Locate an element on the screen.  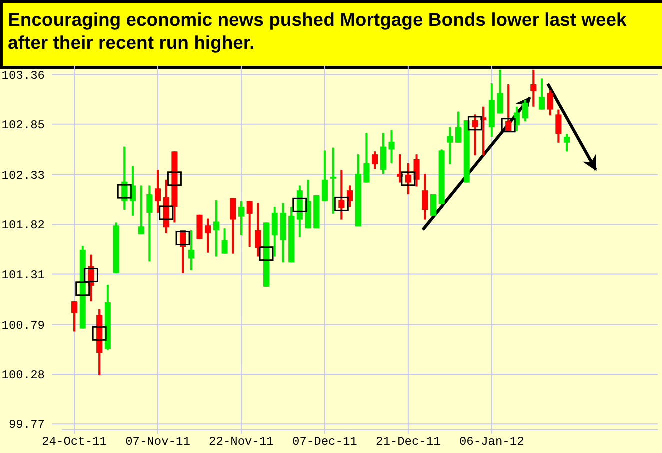
y-tick-label: 103.36 is located at coordinates (23, 75).